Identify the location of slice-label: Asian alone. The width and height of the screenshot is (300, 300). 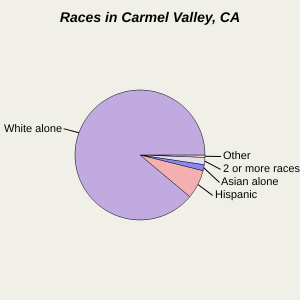
(249, 182).